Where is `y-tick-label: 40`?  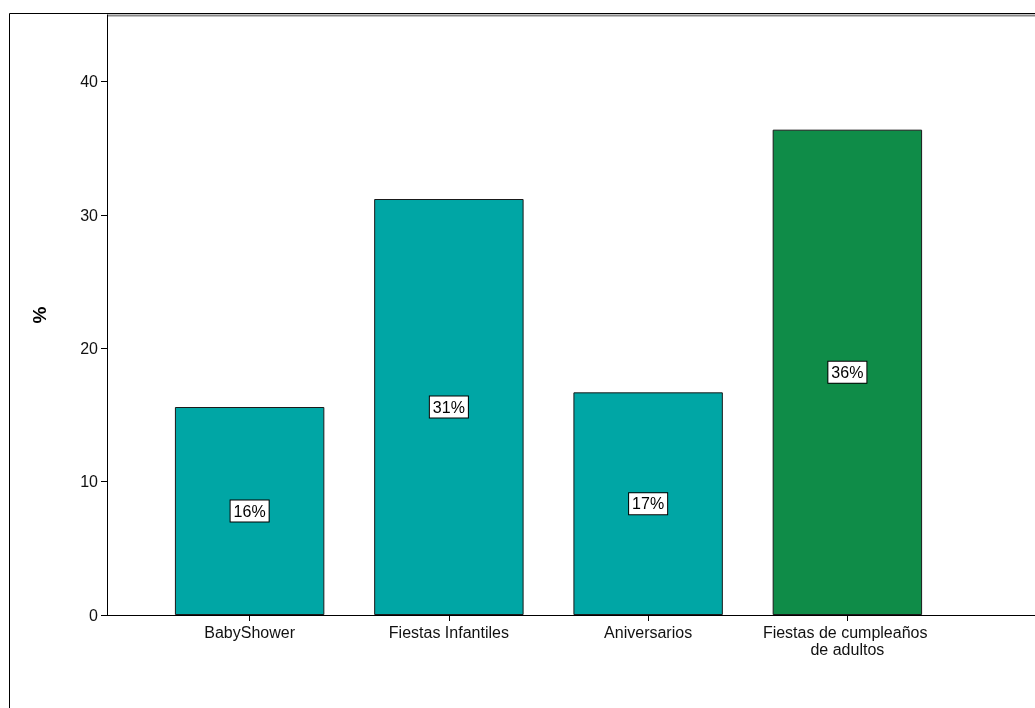
y-tick-label: 40 is located at coordinates (89, 82).